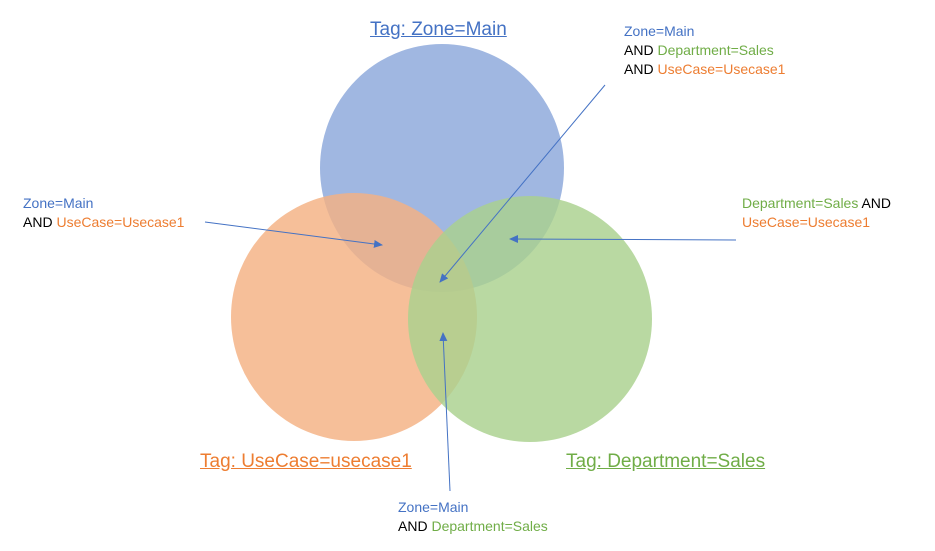 Image resolution: width=935 pixels, height=551 pixels. Describe the element at coordinates (816, 213) in the screenshot. I see `callout-dept-usecase: Department=Sales AND UseCase=Usecase1` at that location.